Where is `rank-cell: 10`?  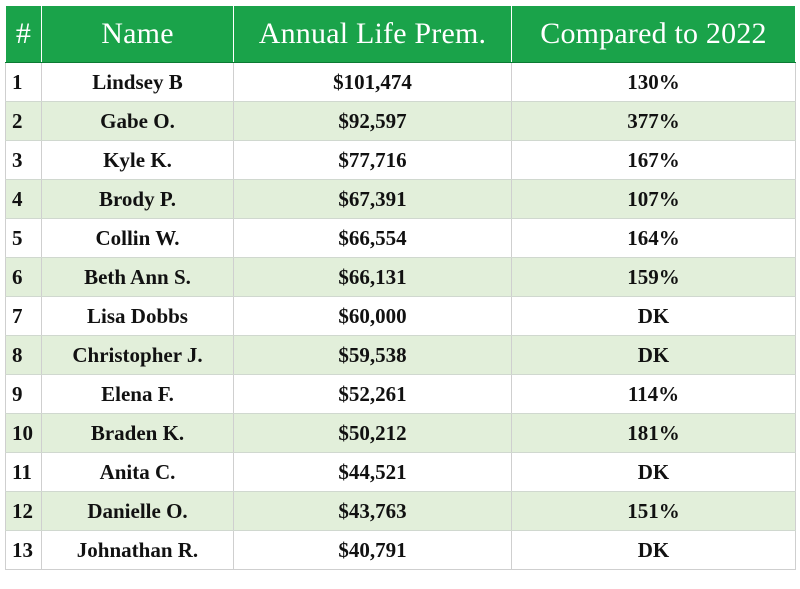
rank-cell: 10 is located at coordinates (23, 433).